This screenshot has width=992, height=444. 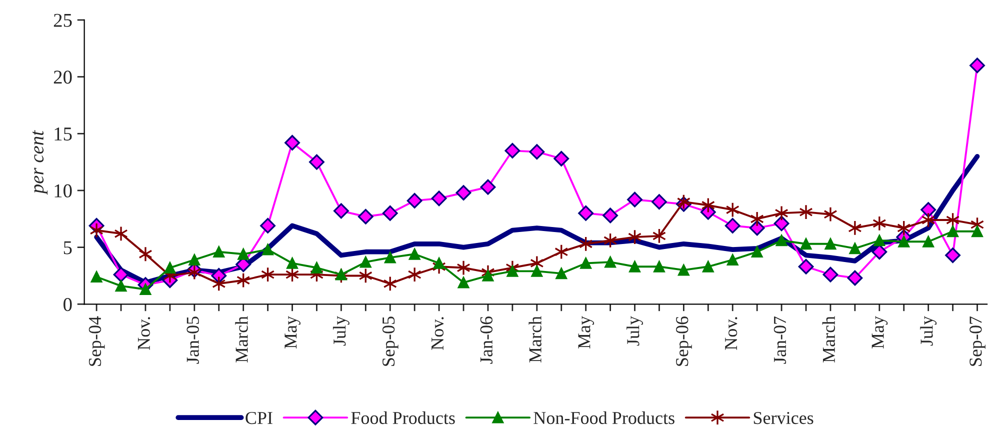 I want to click on y-axis-title: per cent, so click(x=40, y=162).